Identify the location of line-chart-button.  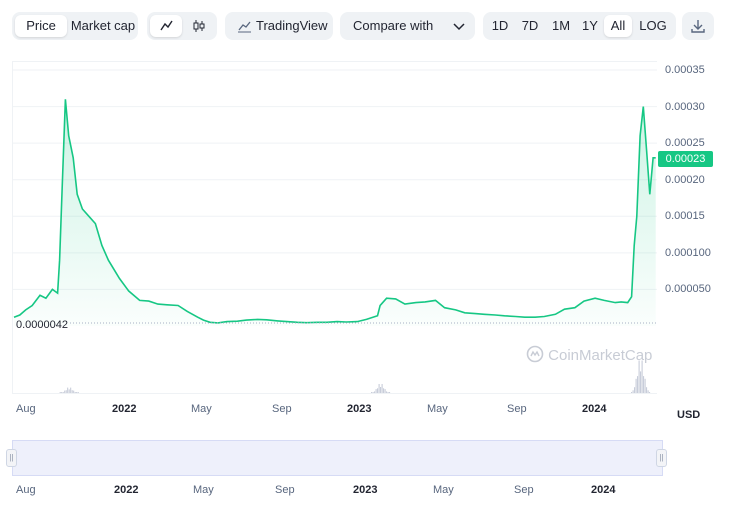
(166, 26).